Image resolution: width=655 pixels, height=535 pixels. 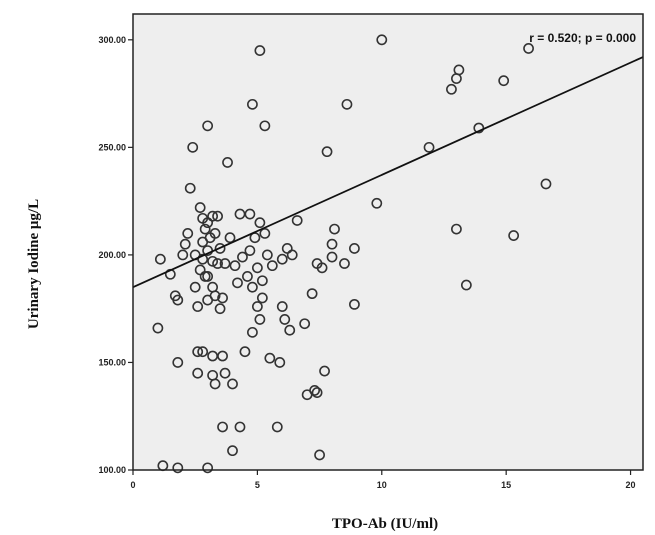 I want to click on y-tick-label: 150.00, so click(x=112, y=362).